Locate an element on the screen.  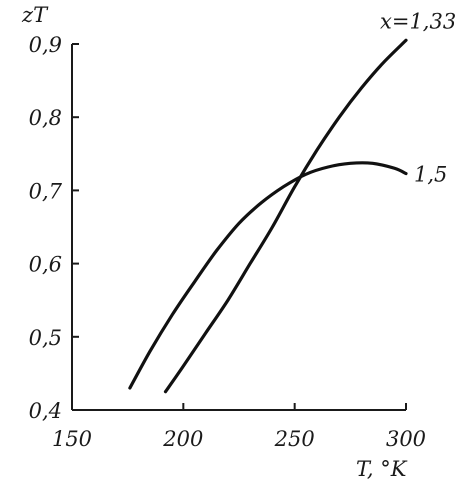
series-label: x=1,33 is located at coordinates (418, 21).